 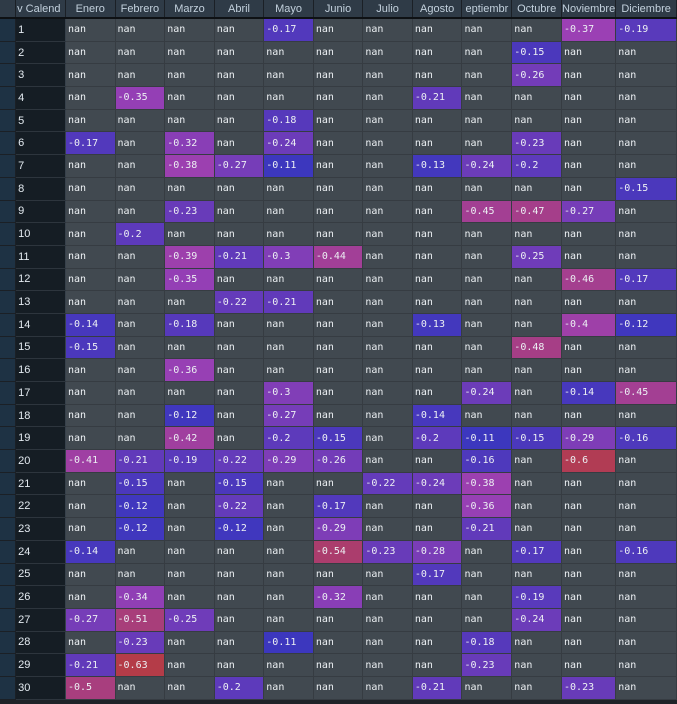 I want to click on data-cell: -0.47, so click(x=537, y=212).